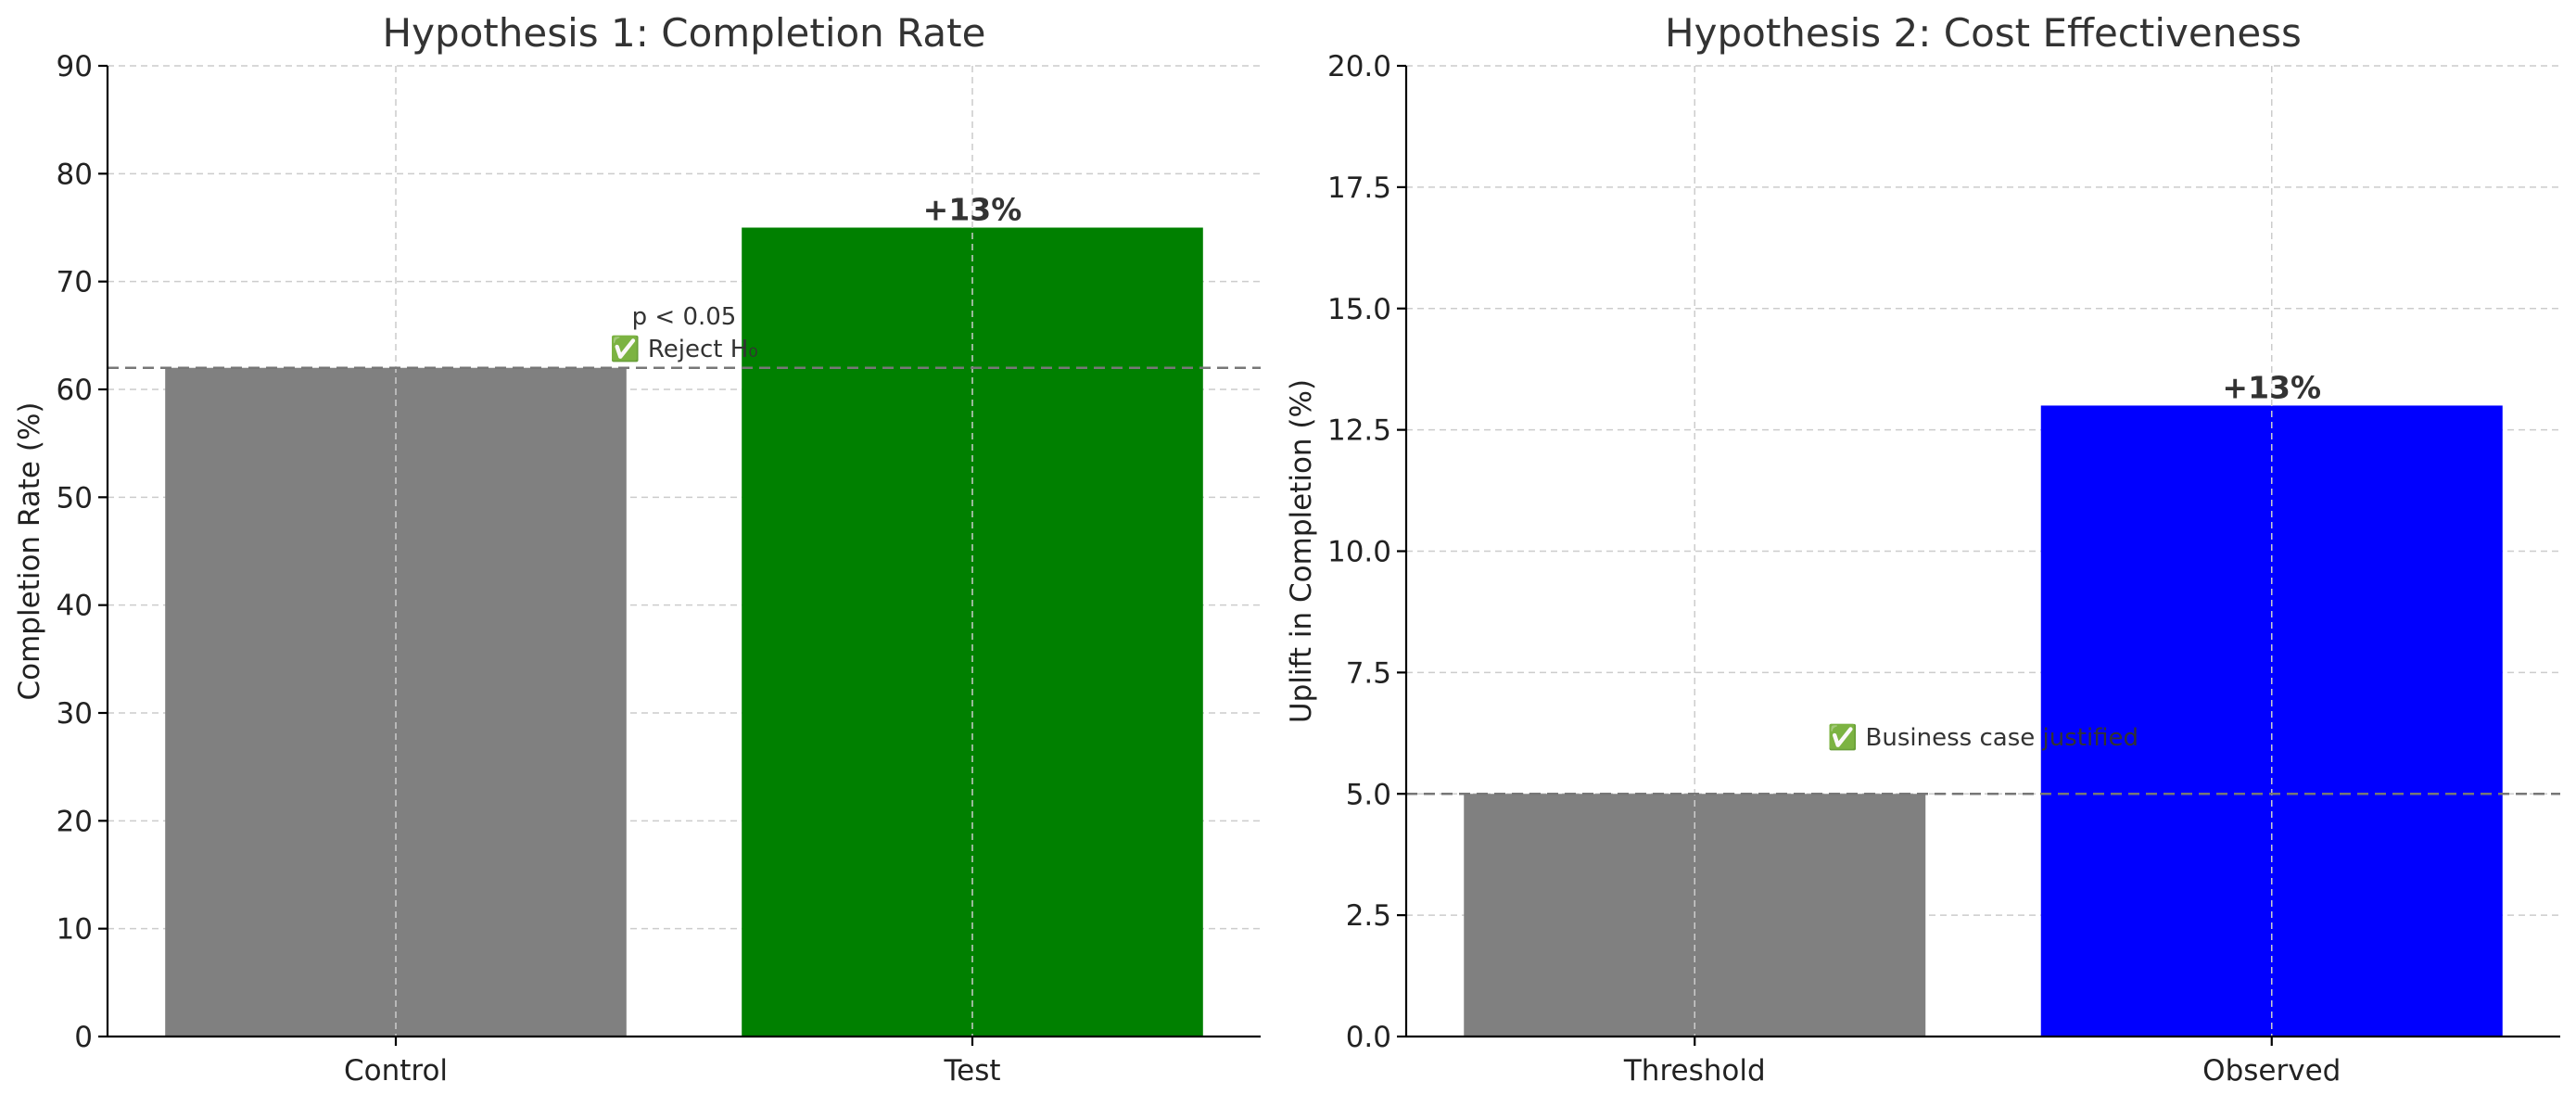 This screenshot has width=2576, height=1094. What do you see at coordinates (972, 1071) in the screenshot?
I see `x-tick-label: Test` at bounding box center [972, 1071].